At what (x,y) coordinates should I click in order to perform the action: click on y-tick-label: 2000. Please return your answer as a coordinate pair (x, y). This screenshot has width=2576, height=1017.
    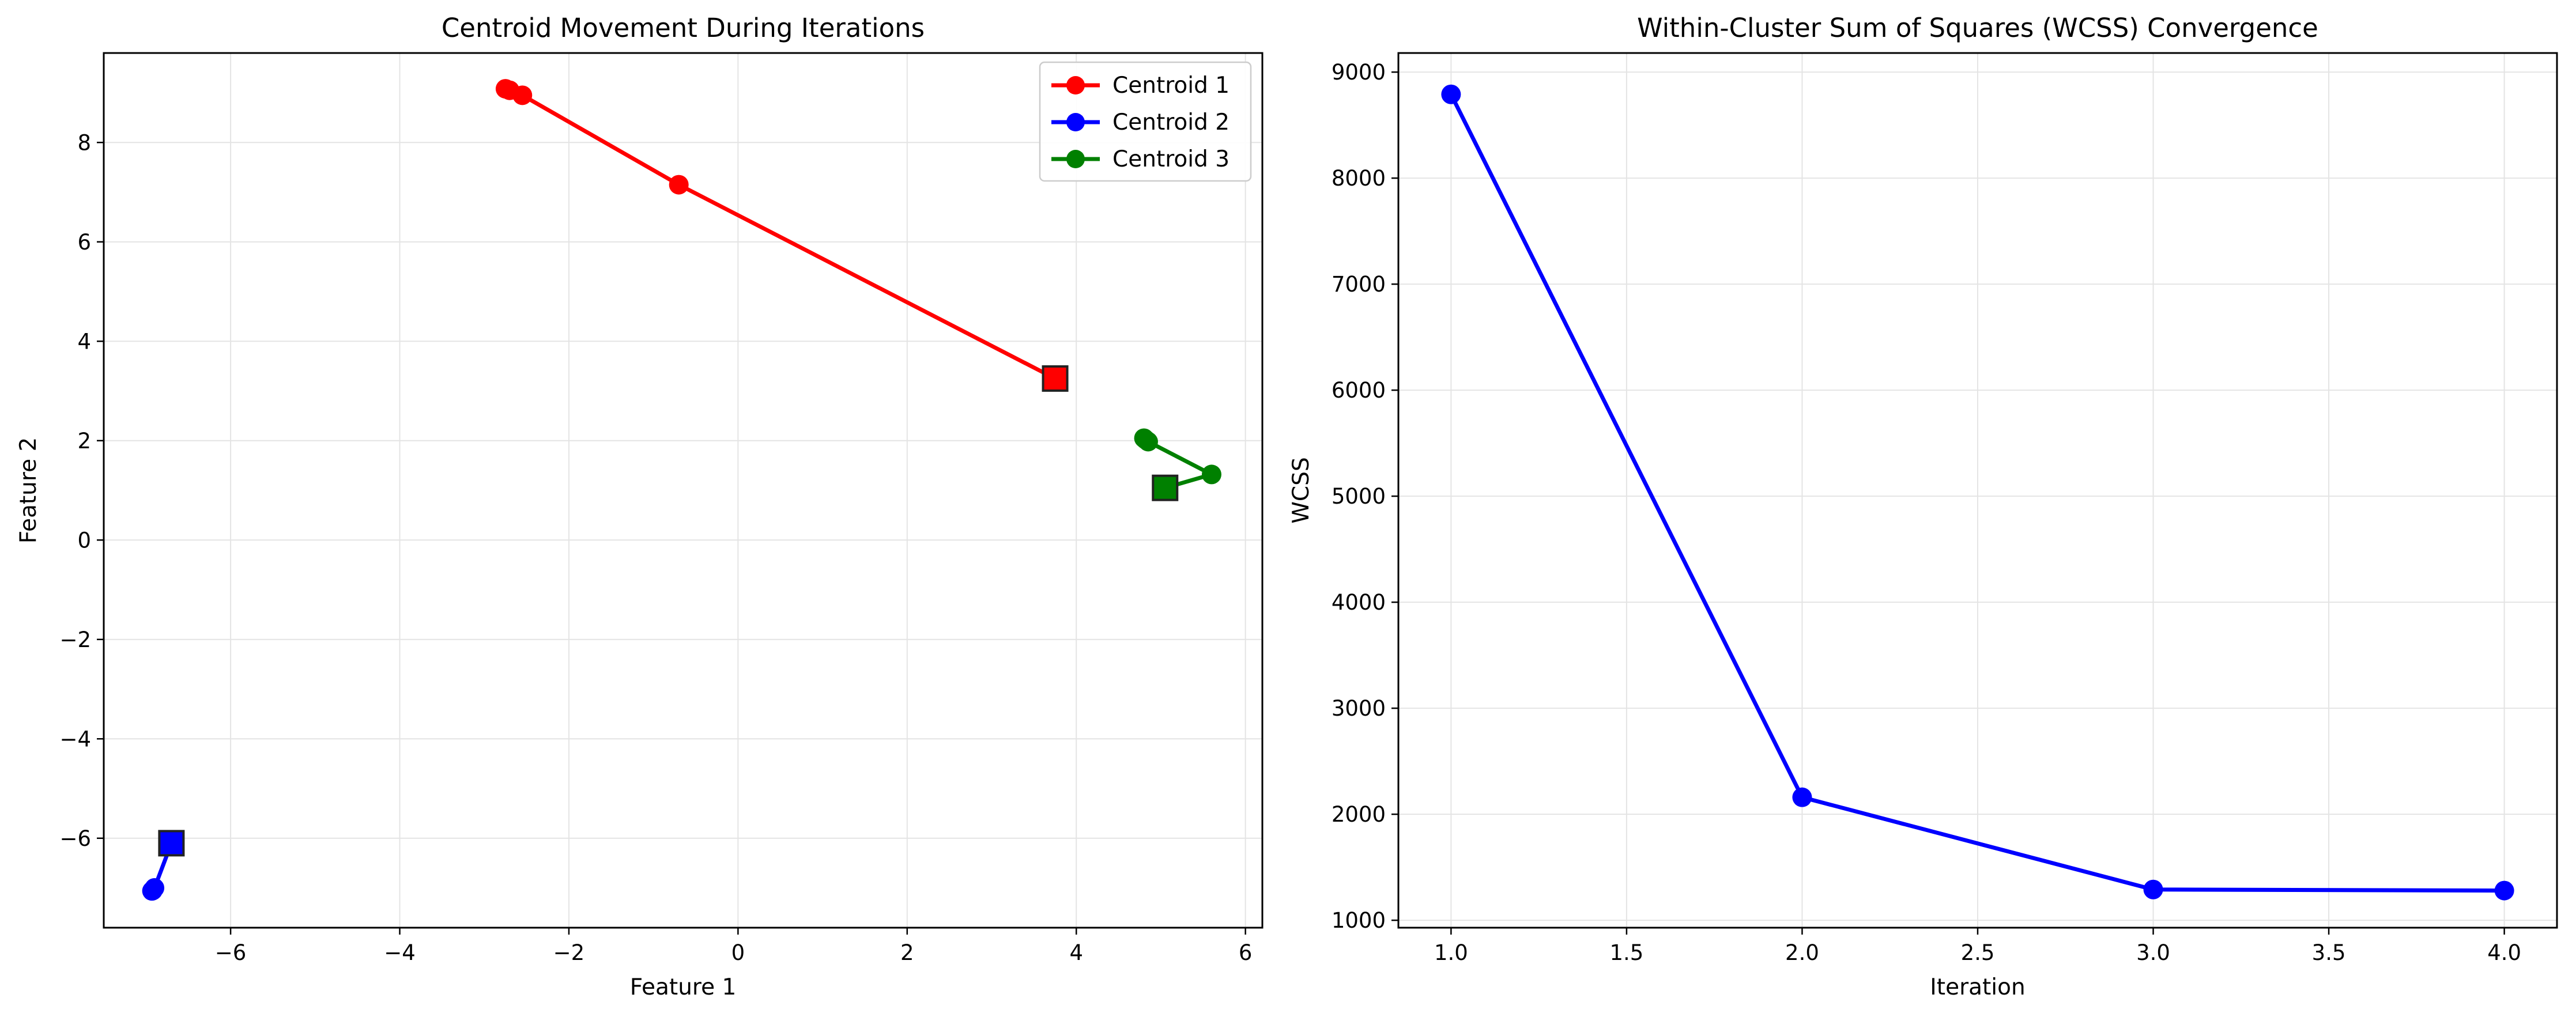
    Looking at the image, I should click on (1359, 814).